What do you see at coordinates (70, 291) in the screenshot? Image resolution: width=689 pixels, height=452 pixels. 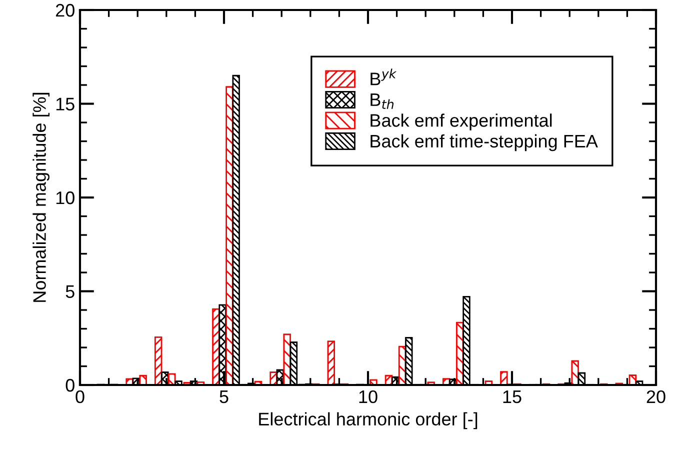 I see `y-tick-label: 5` at bounding box center [70, 291].